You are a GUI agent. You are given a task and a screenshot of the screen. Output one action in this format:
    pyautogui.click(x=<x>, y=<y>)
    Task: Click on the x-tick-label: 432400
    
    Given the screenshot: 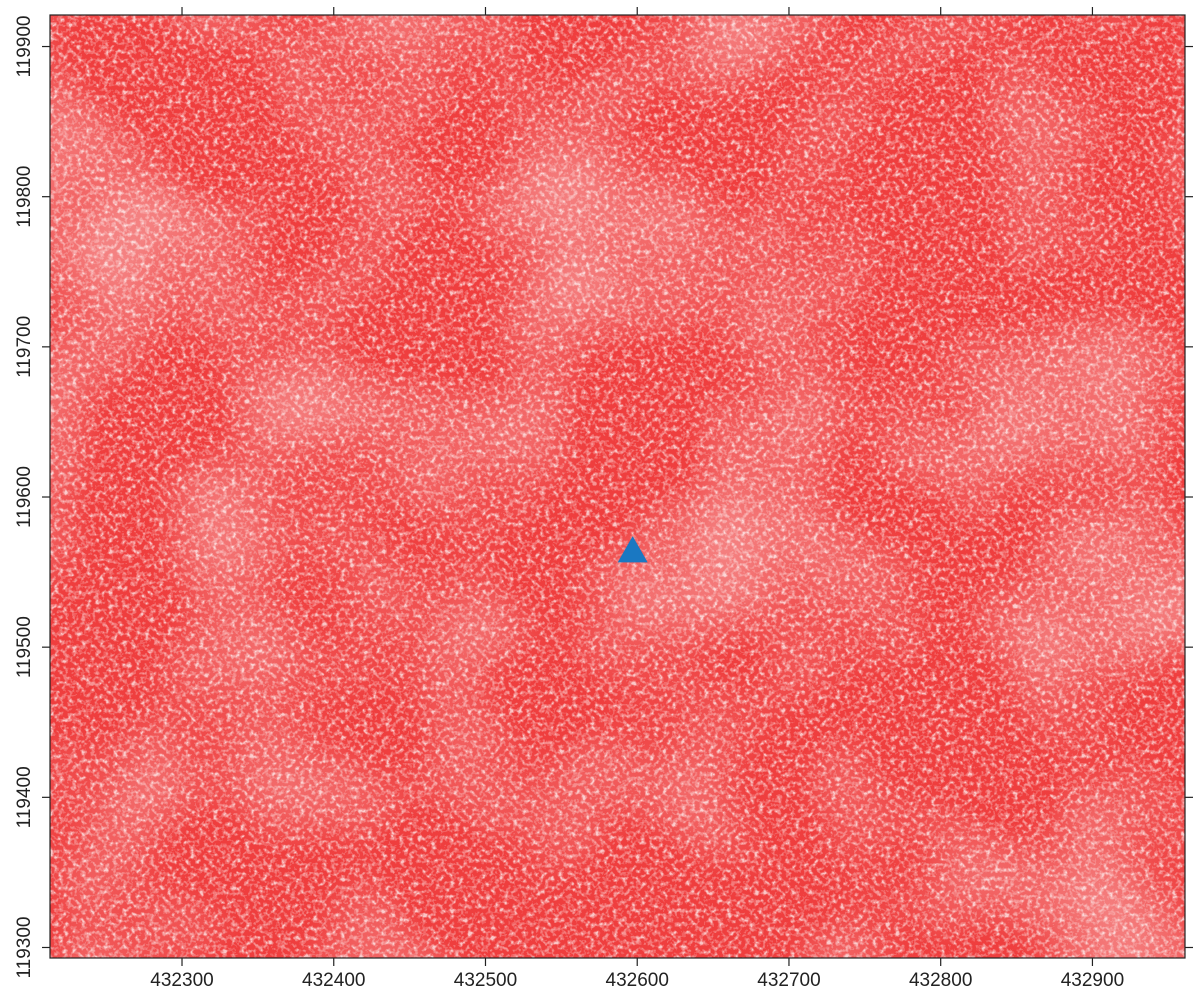 What is the action you would take?
    pyautogui.click(x=333, y=980)
    